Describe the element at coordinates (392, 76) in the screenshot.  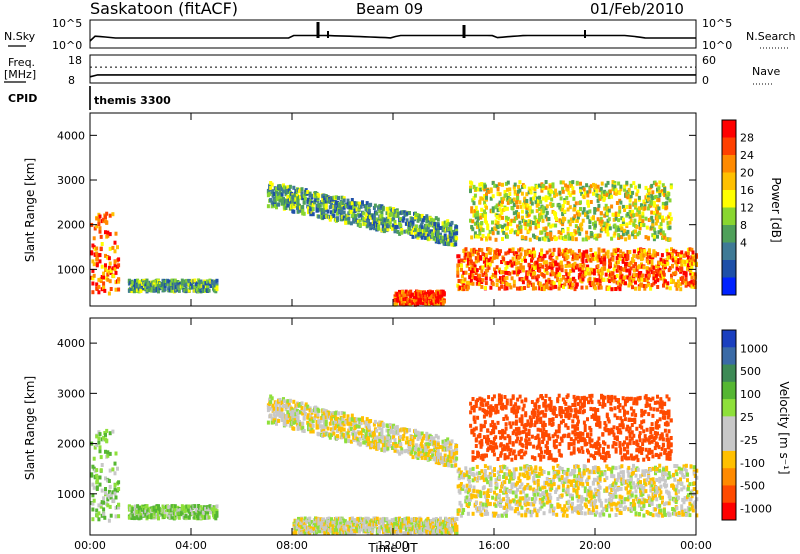
I see `freq-series-line` at that location.